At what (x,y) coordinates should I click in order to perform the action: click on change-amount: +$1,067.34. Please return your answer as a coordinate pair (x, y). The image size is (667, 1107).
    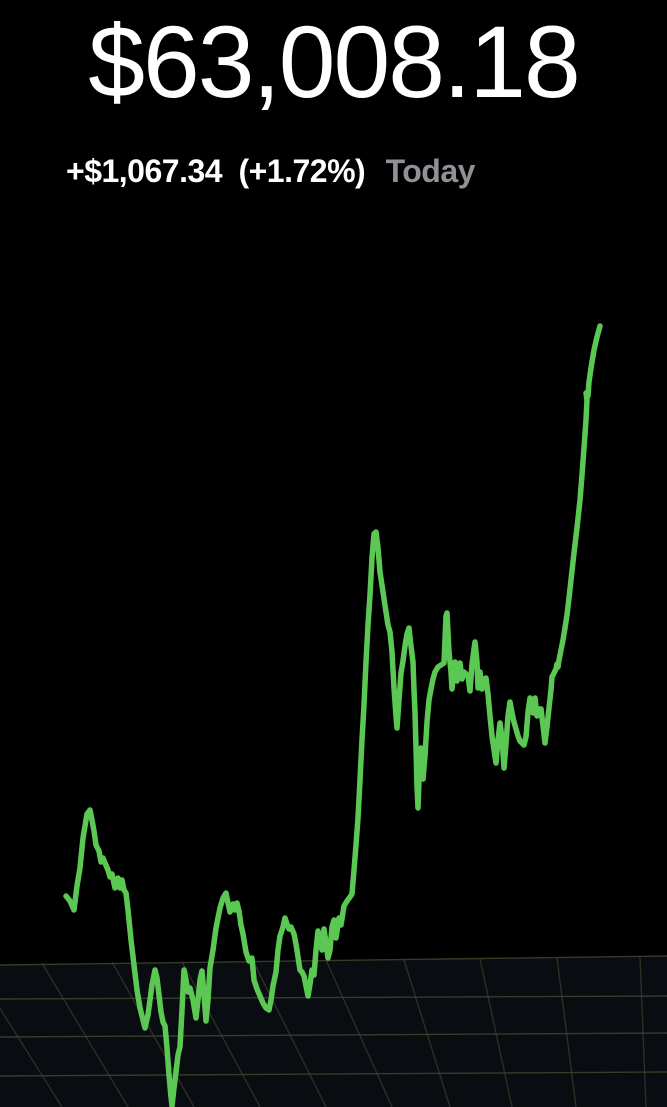
    Looking at the image, I should click on (144, 171).